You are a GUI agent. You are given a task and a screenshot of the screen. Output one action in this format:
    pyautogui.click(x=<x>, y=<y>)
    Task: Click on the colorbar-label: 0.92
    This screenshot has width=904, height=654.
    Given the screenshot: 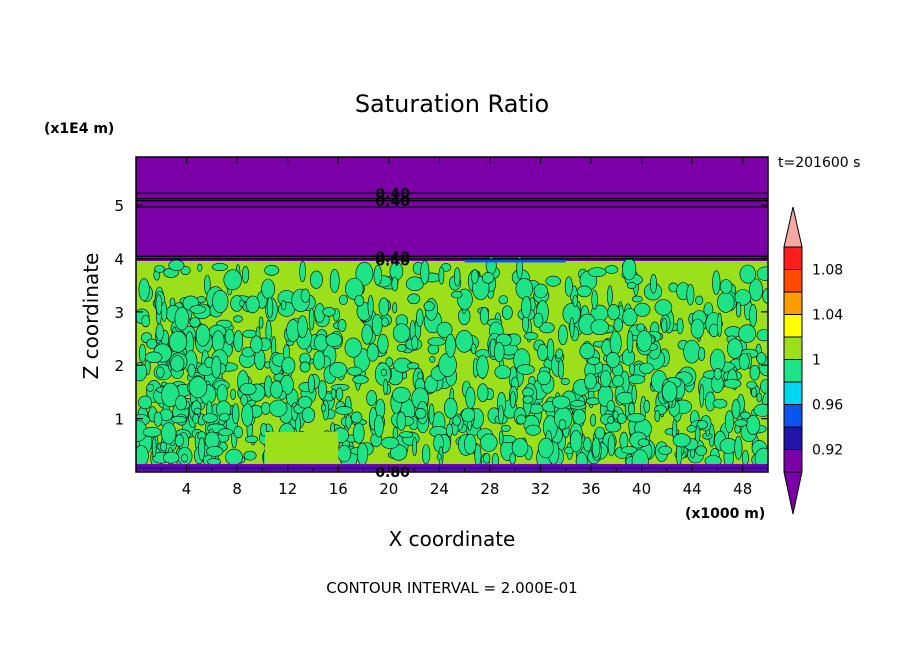 What is the action you would take?
    pyautogui.click(x=827, y=451)
    